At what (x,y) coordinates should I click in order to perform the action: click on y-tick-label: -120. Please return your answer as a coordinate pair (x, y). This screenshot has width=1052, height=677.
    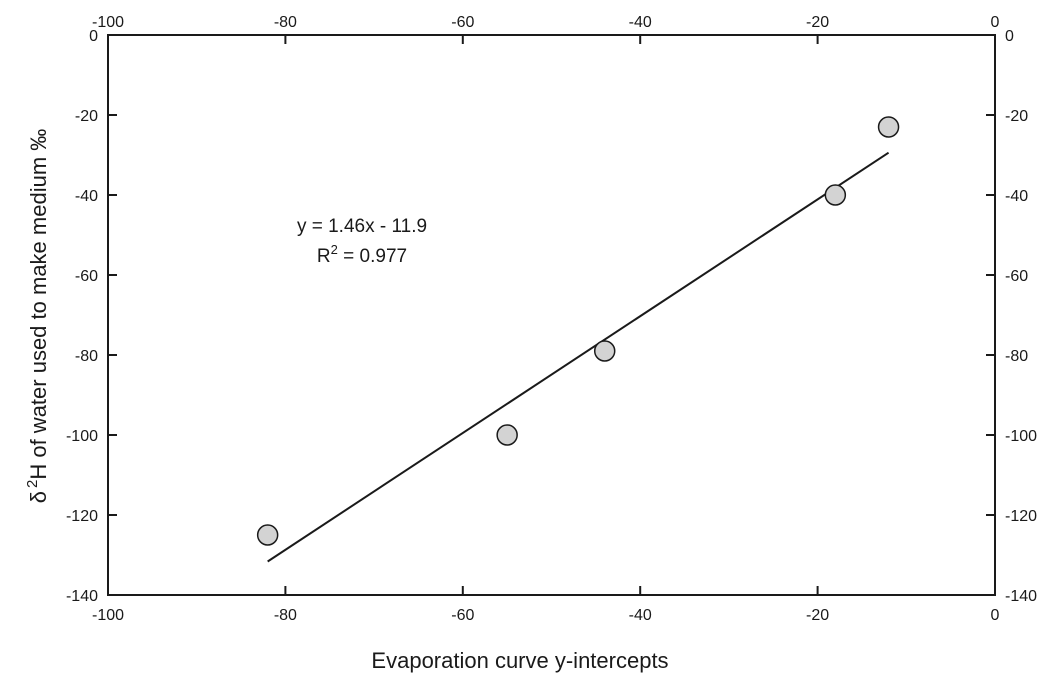
    Looking at the image, I should click on (82, 516).